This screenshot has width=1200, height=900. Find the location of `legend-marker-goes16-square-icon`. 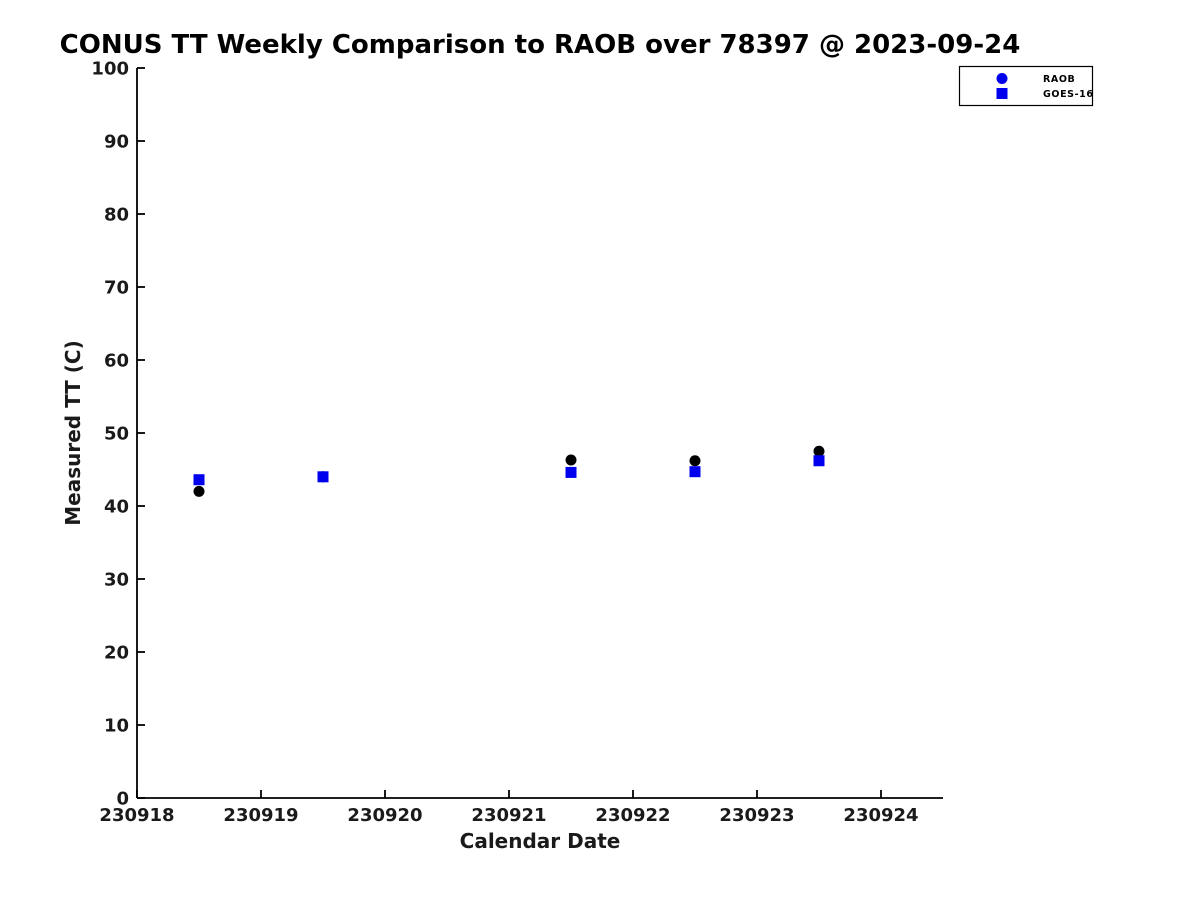

legend-marker-goes16-square-icon is located at coordinates (1002, 93).